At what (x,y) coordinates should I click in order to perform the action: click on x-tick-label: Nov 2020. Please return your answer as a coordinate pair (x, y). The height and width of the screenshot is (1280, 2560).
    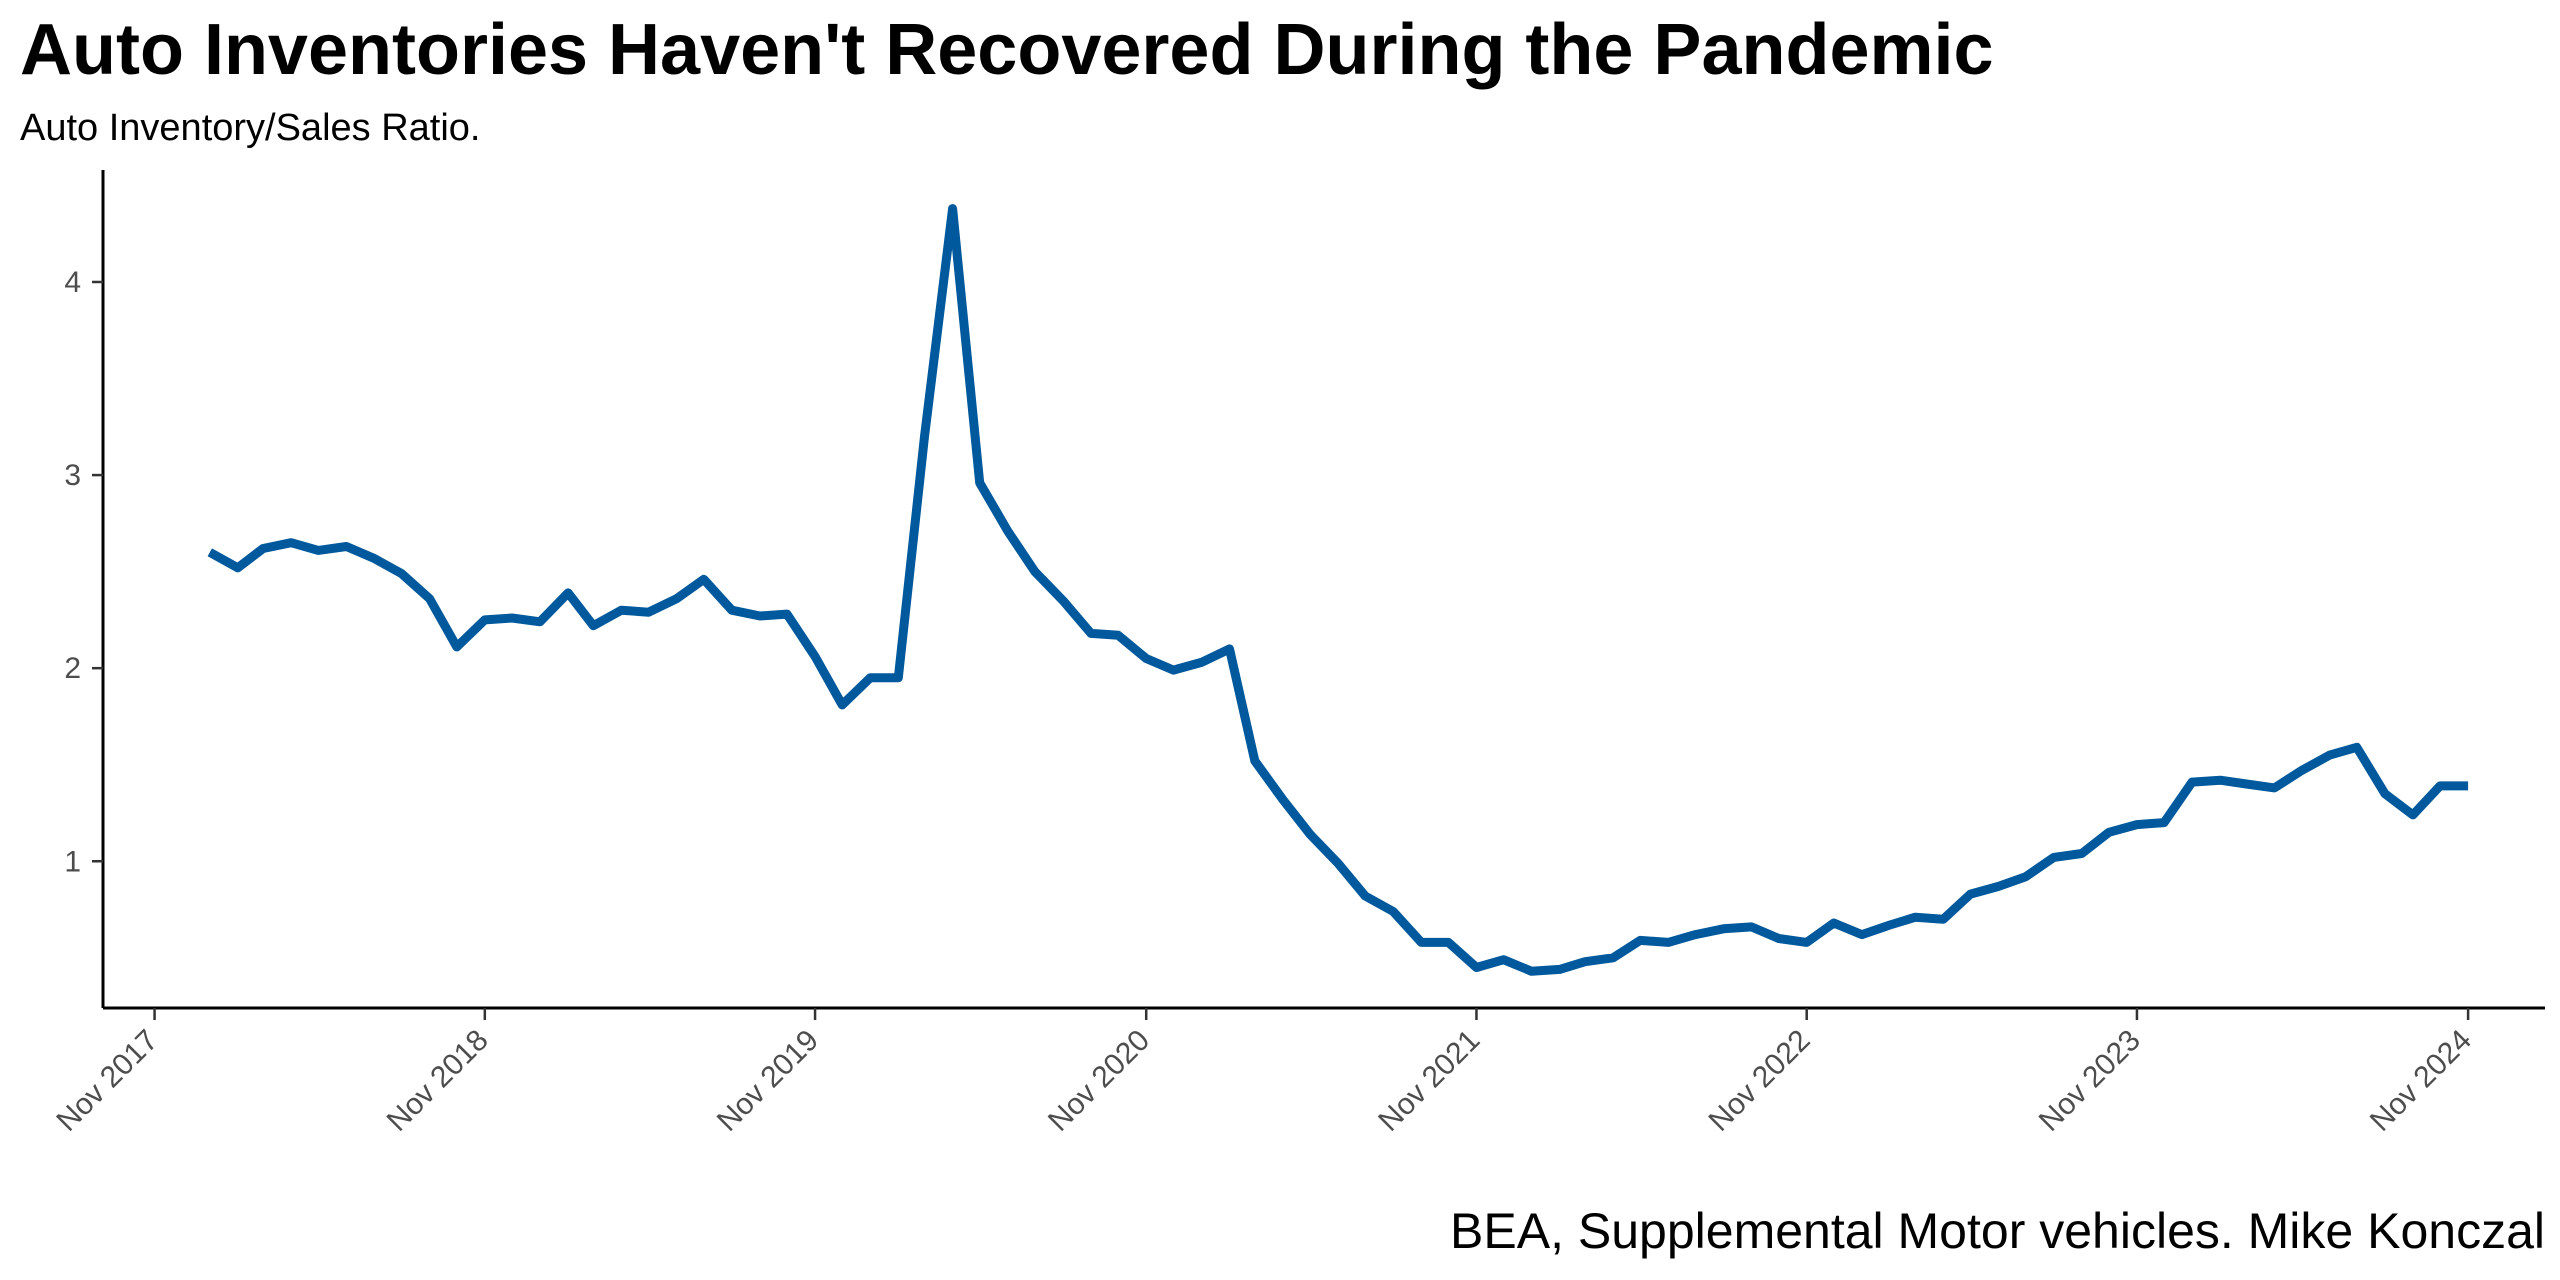
    Looking at the image, I should click on (1099, 1081).